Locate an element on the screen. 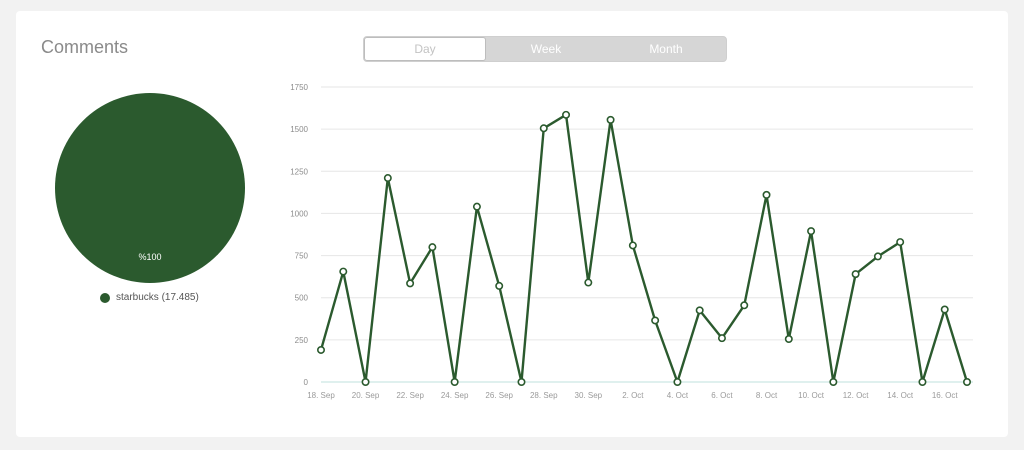 This screenshot has height=450, width=1024. x-tick-label: 2. Oct is located at coordinates (633, 395).